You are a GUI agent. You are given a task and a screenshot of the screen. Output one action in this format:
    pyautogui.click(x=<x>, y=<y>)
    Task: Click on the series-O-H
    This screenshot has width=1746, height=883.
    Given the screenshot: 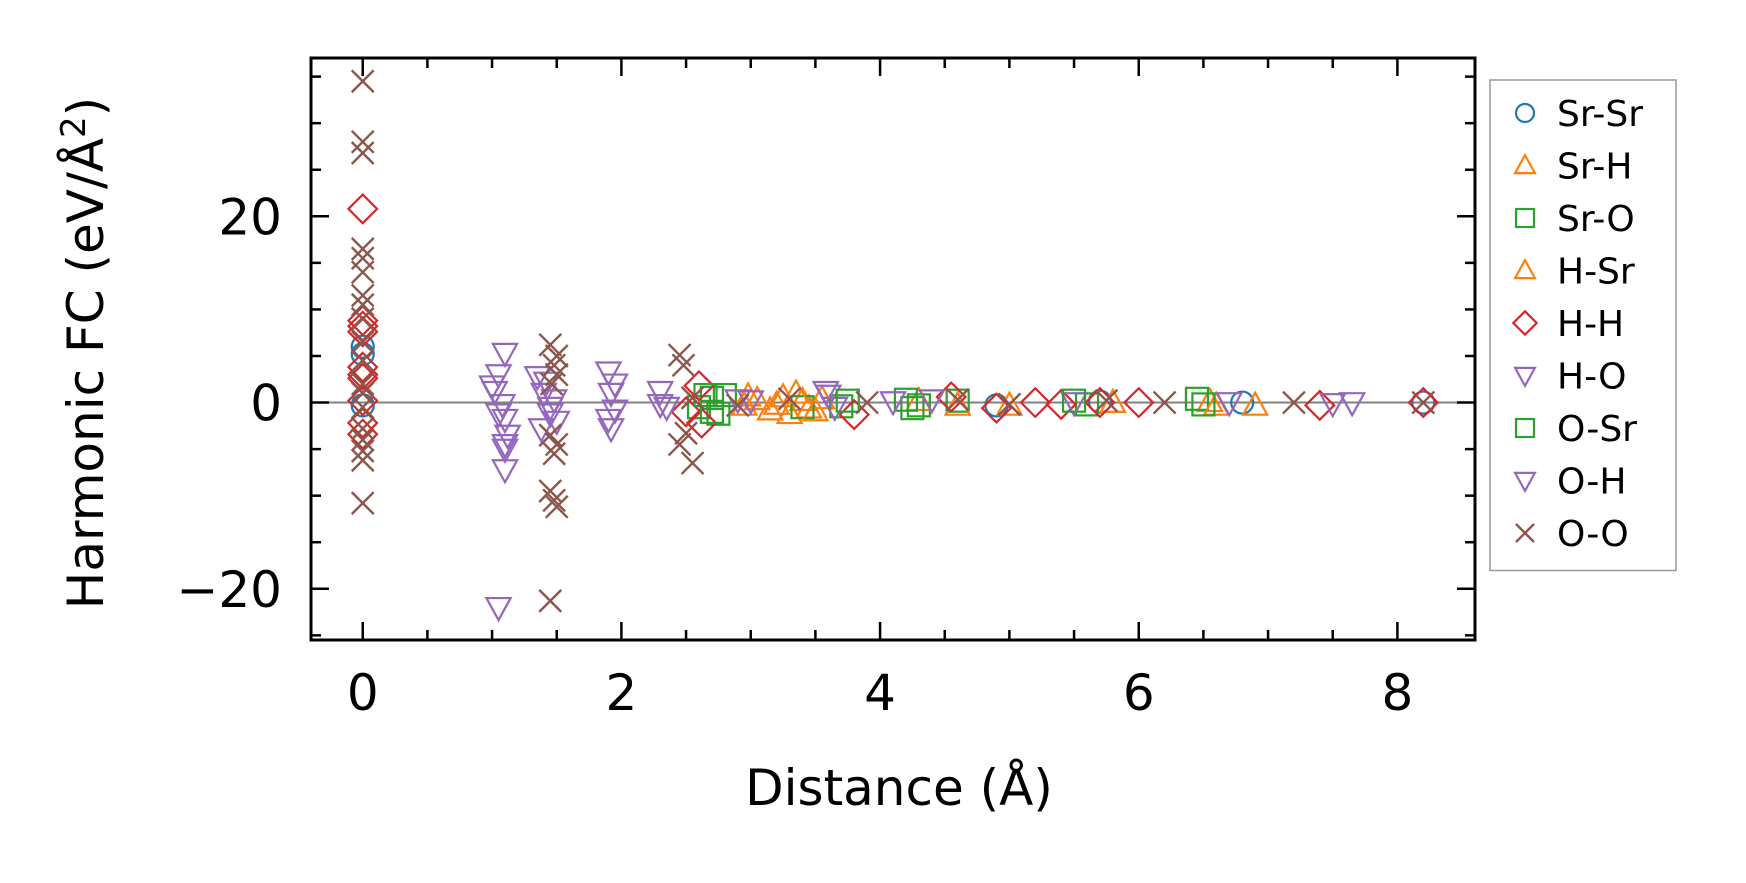 What is the action you would take?
    pyautogui.click(x=861, y=415)
    